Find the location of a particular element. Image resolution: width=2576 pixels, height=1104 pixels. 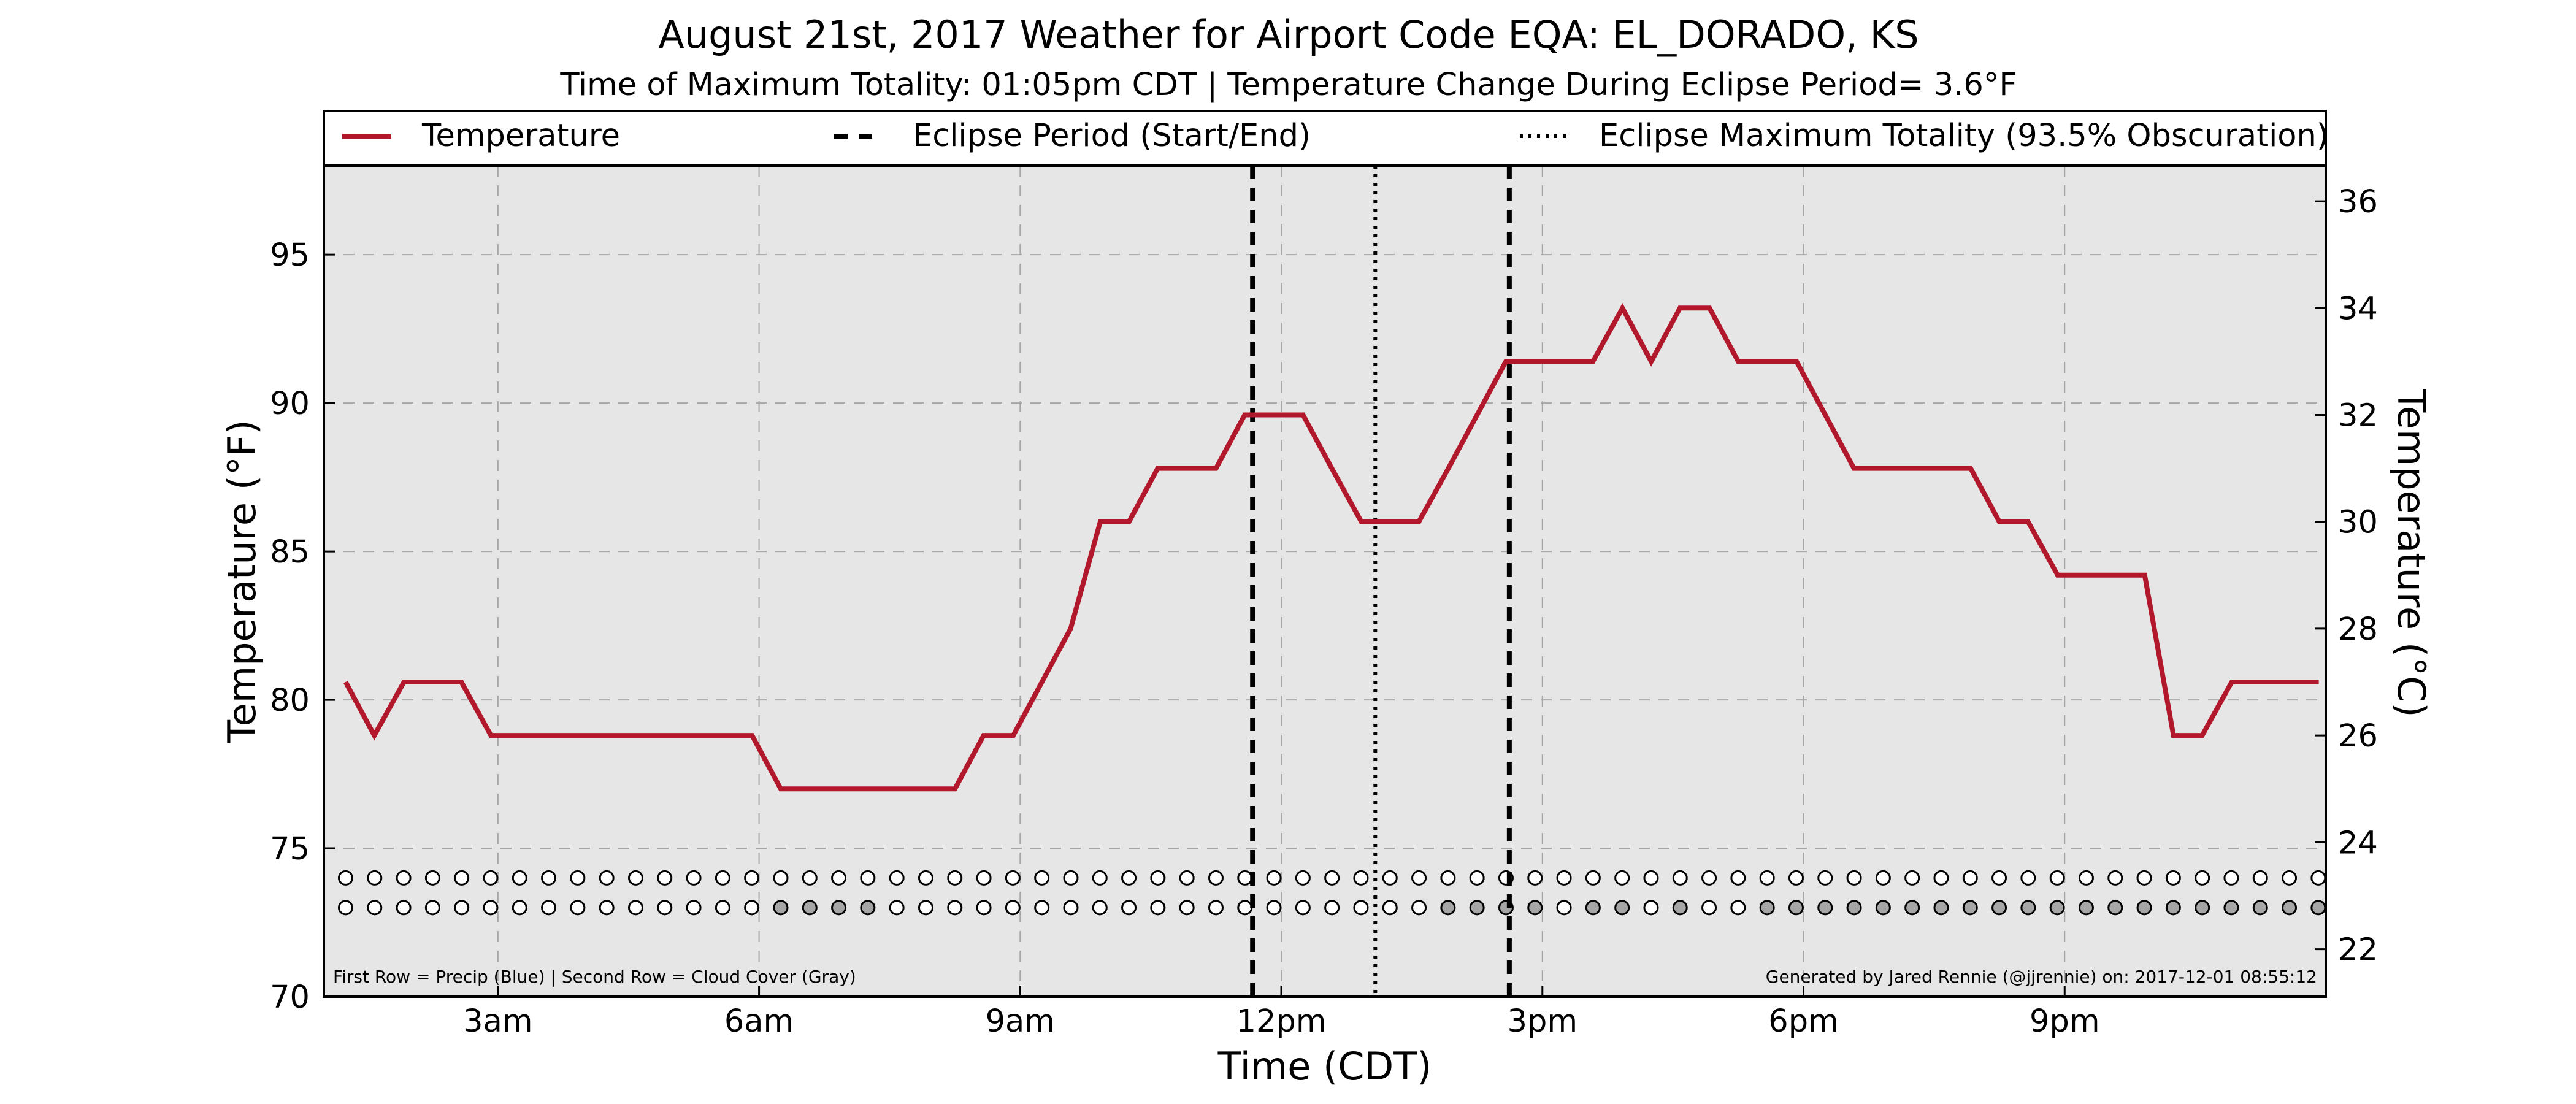

y-tick-label-c: 30 is located at coordinates (2358, 523).